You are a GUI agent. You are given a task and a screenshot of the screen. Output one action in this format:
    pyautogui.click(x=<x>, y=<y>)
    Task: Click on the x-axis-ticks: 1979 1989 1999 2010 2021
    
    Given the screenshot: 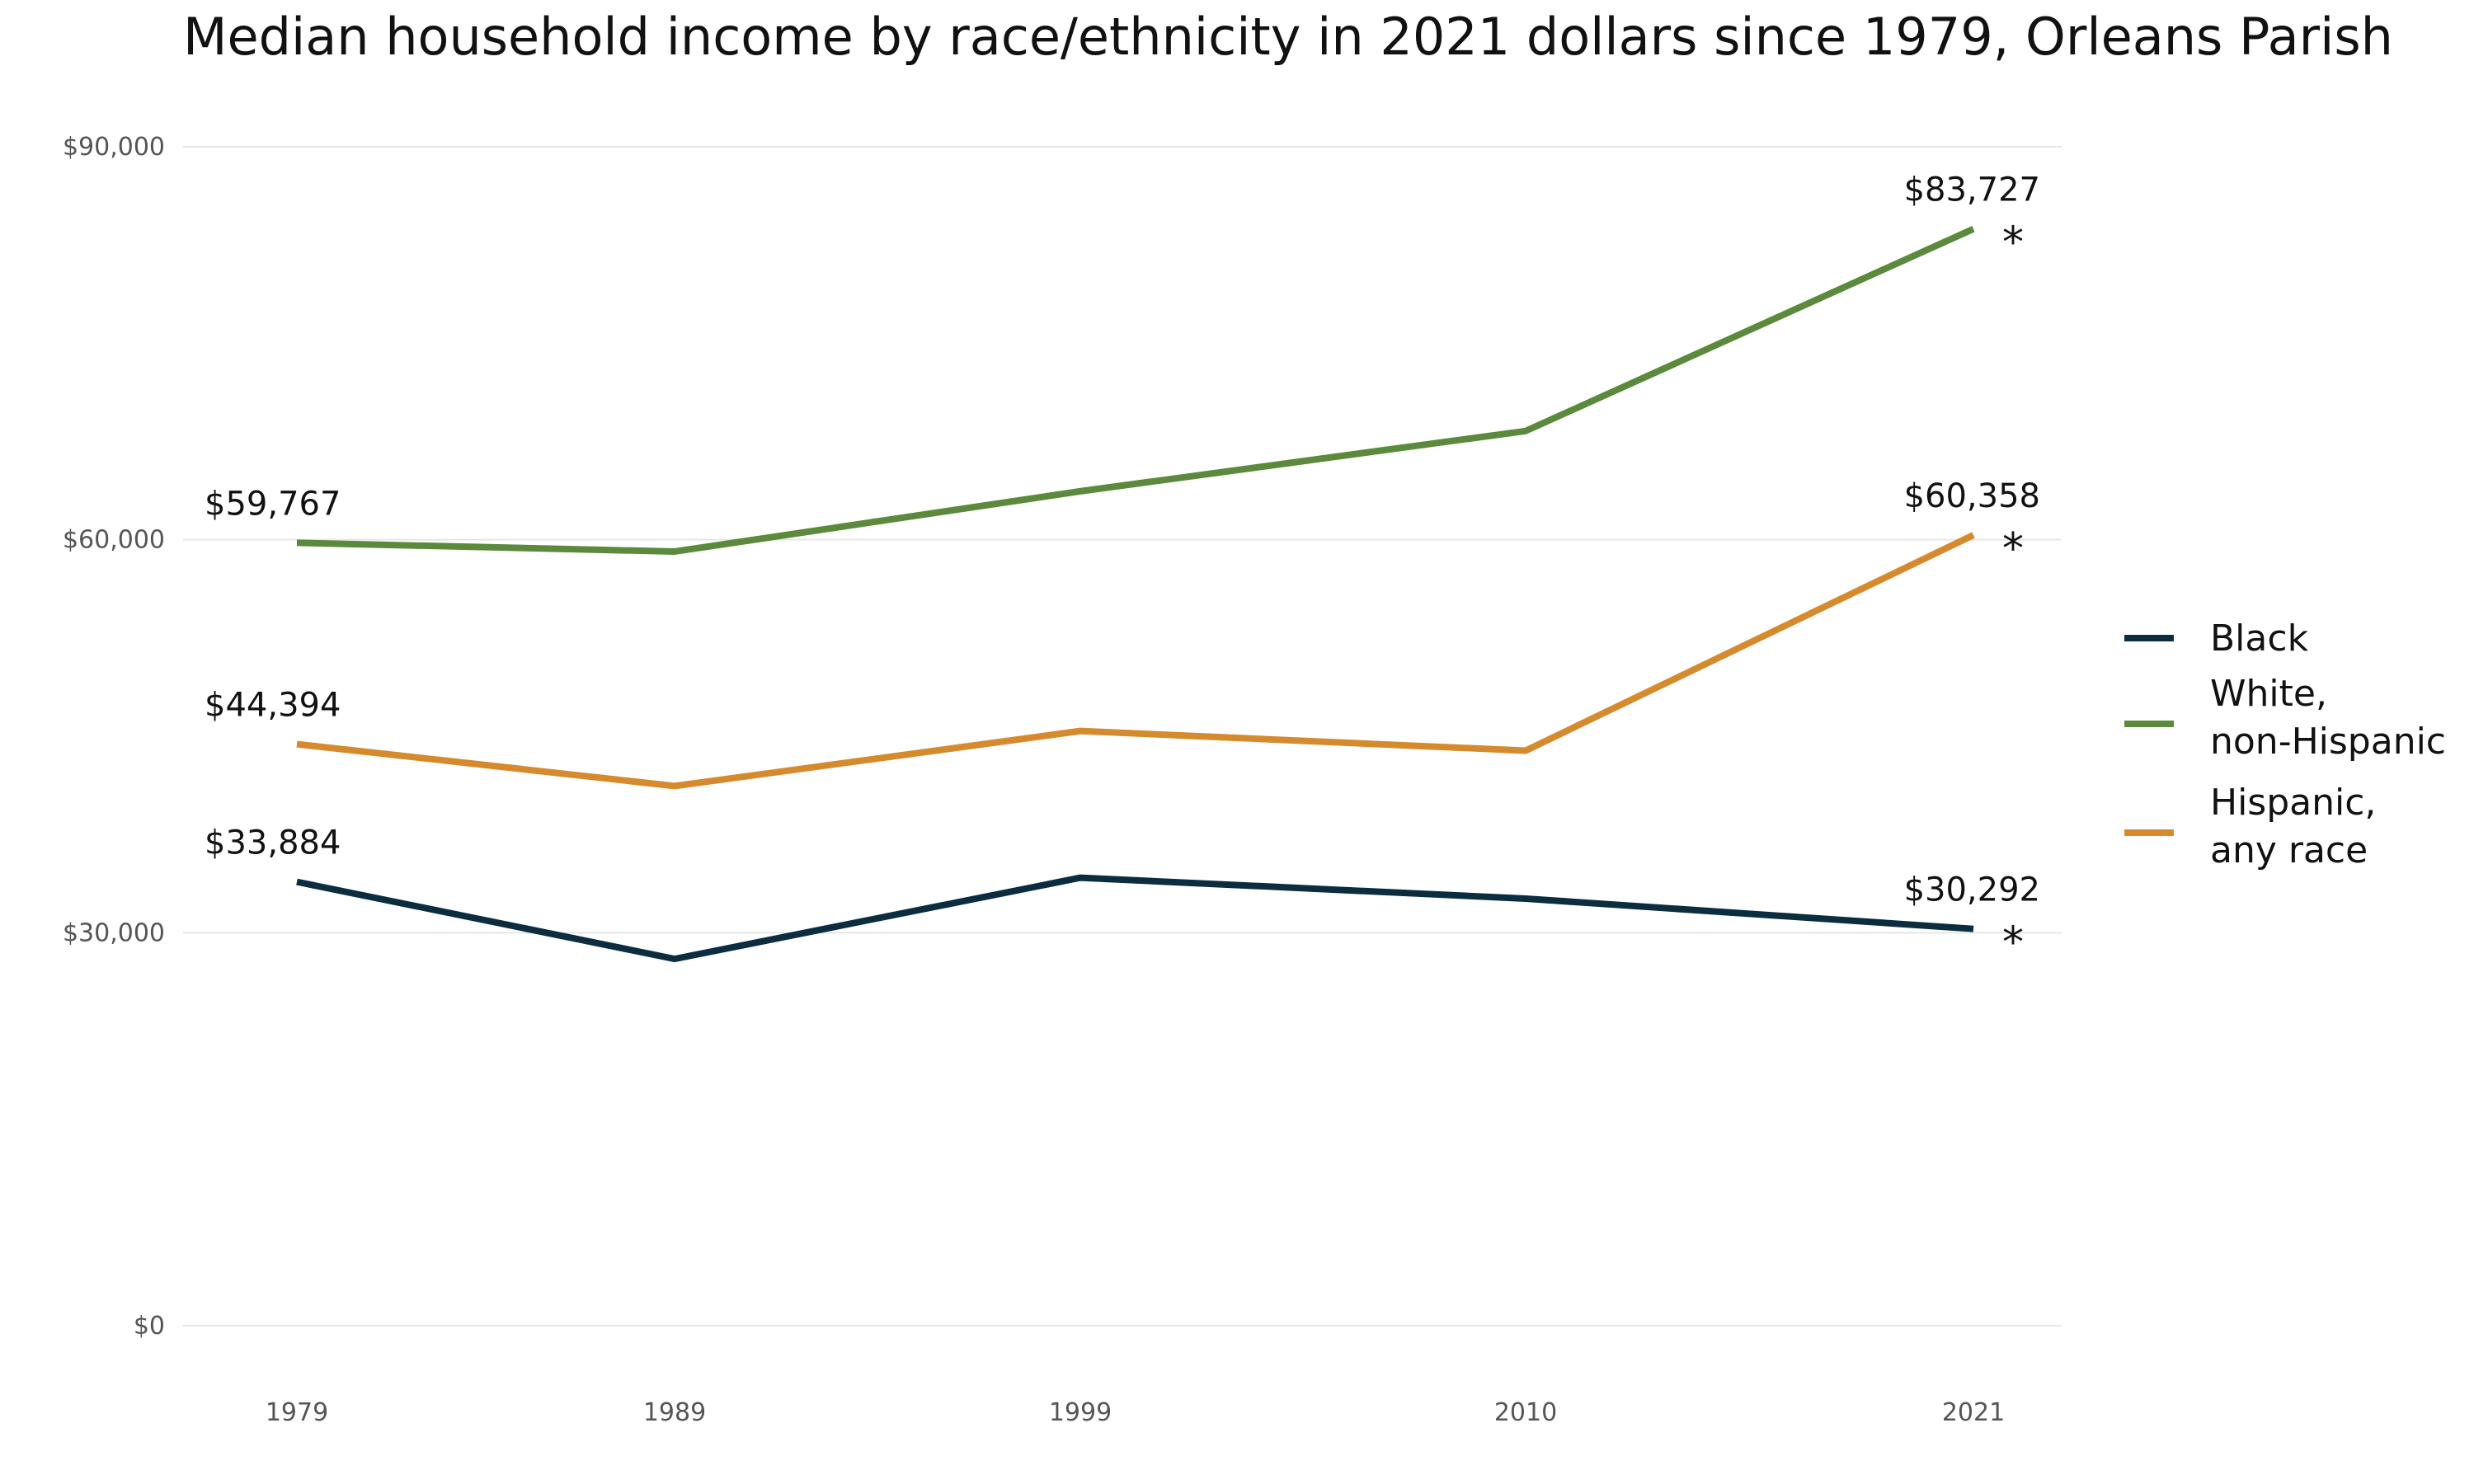 What is the action you would take?
    pyautogui.click(x=1135, y=1412)
    